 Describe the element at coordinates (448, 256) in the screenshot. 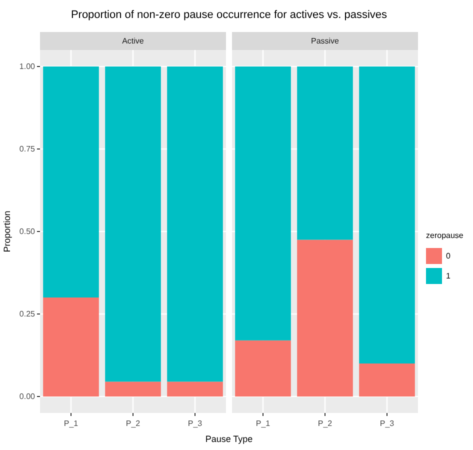

I see `legend-label: 0` at that location.